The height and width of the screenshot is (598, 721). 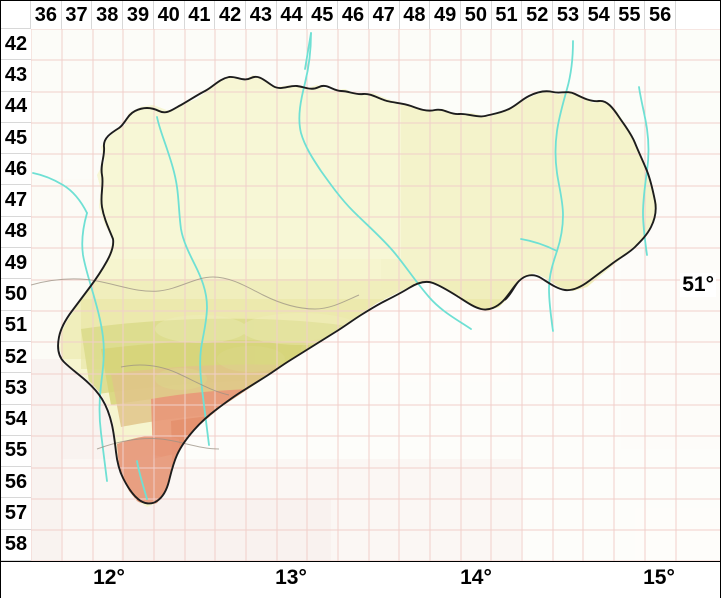 What do you see at coordinates (16, 138) in the screenshot?
I see `row-header-45: 45` at bounding box center [16, 138].